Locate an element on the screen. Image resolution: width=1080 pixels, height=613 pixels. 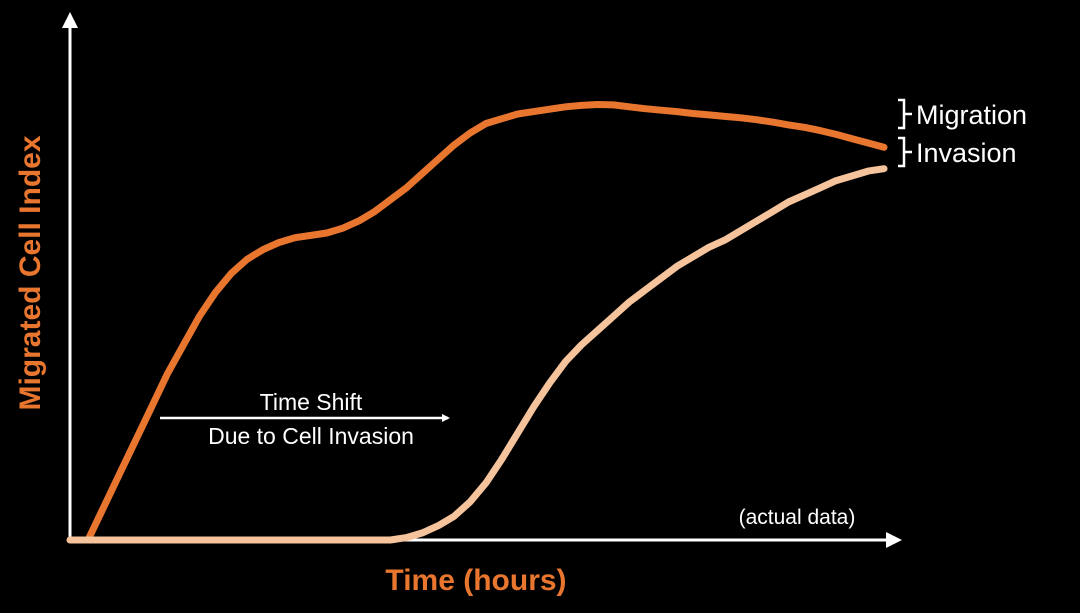
x-axis-title: Time (hours) is located at coordinates (475, 580).